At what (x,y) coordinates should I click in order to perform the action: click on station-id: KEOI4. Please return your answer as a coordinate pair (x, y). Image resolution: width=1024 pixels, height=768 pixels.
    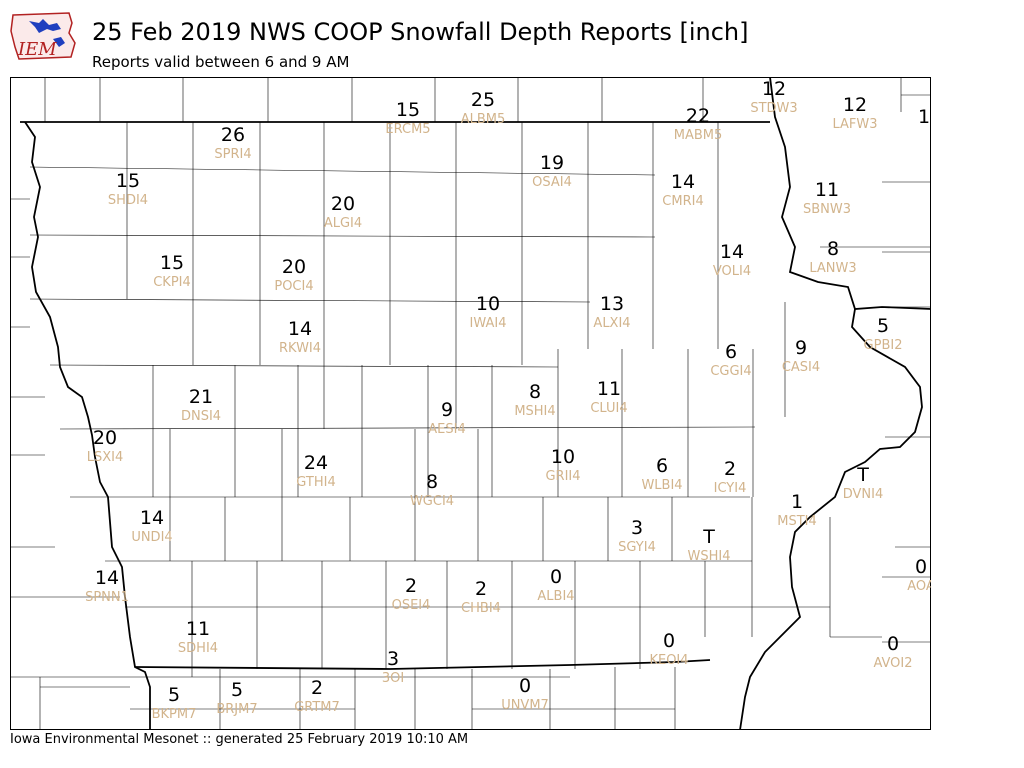
    Looking at the image, I should click on (668, 660).